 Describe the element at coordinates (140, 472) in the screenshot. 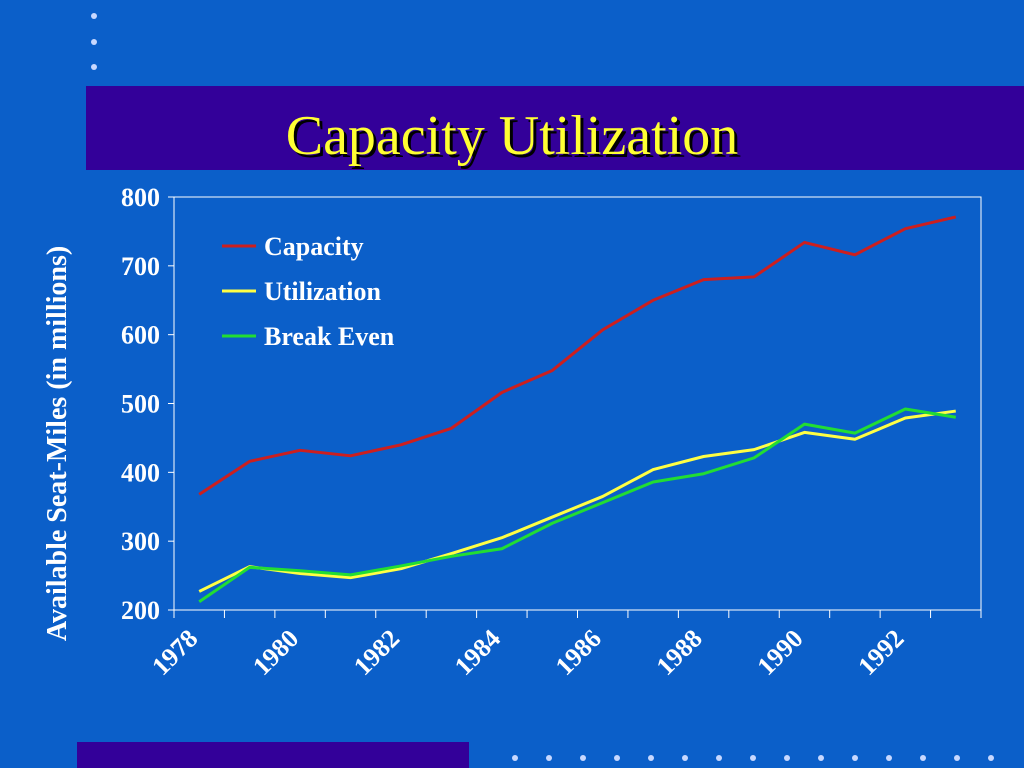

I see `y-tick-label: 400` at that location.